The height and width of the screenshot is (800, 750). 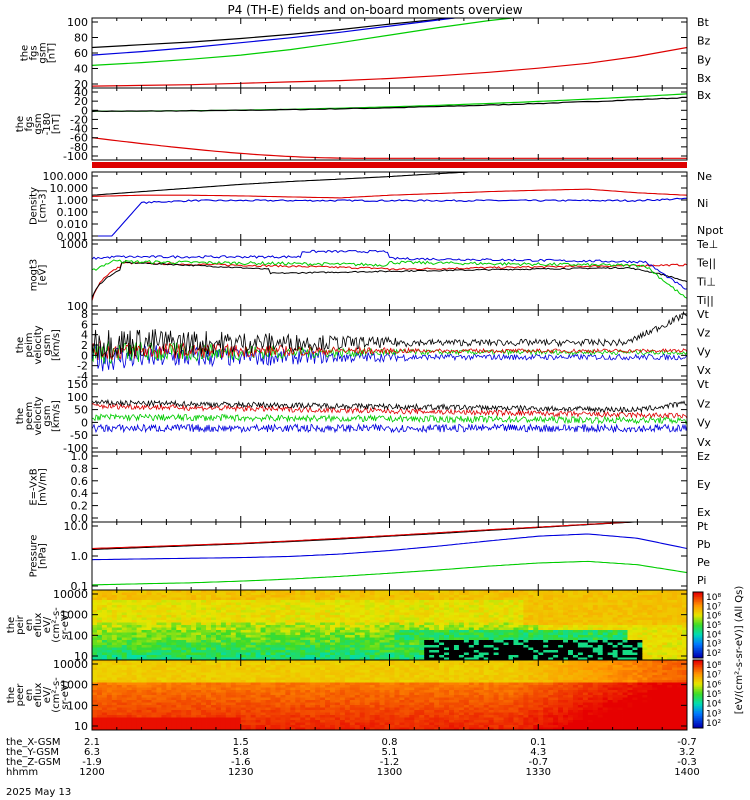 I want to click on y-tick-label: 0.4, so click(x=80, y=493).